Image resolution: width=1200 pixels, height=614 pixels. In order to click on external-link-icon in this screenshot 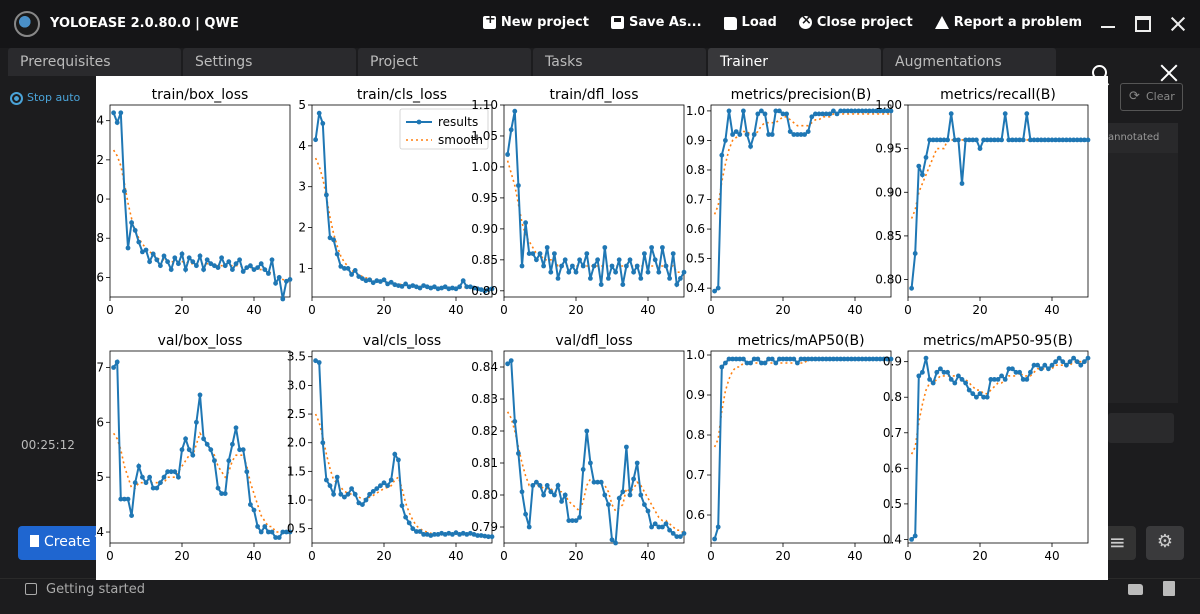, I will do `click(31, 589)`.